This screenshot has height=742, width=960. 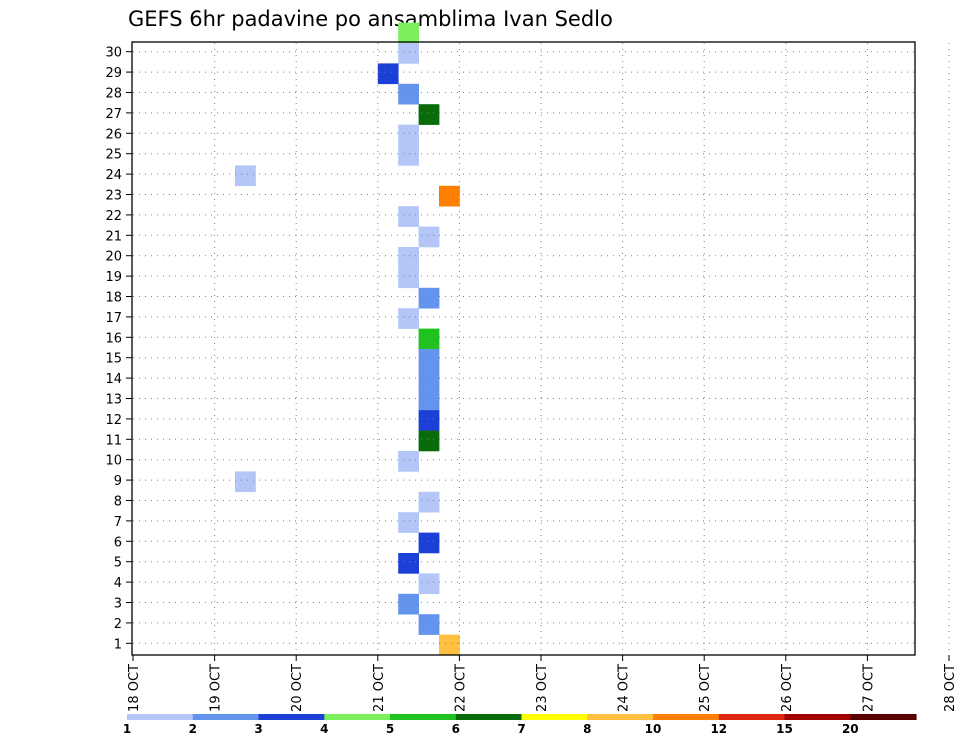 What do you see at coordinates (113, 175) in the screenshot?
I see `y-tick-label: 24` at bounding box center [113, 175].